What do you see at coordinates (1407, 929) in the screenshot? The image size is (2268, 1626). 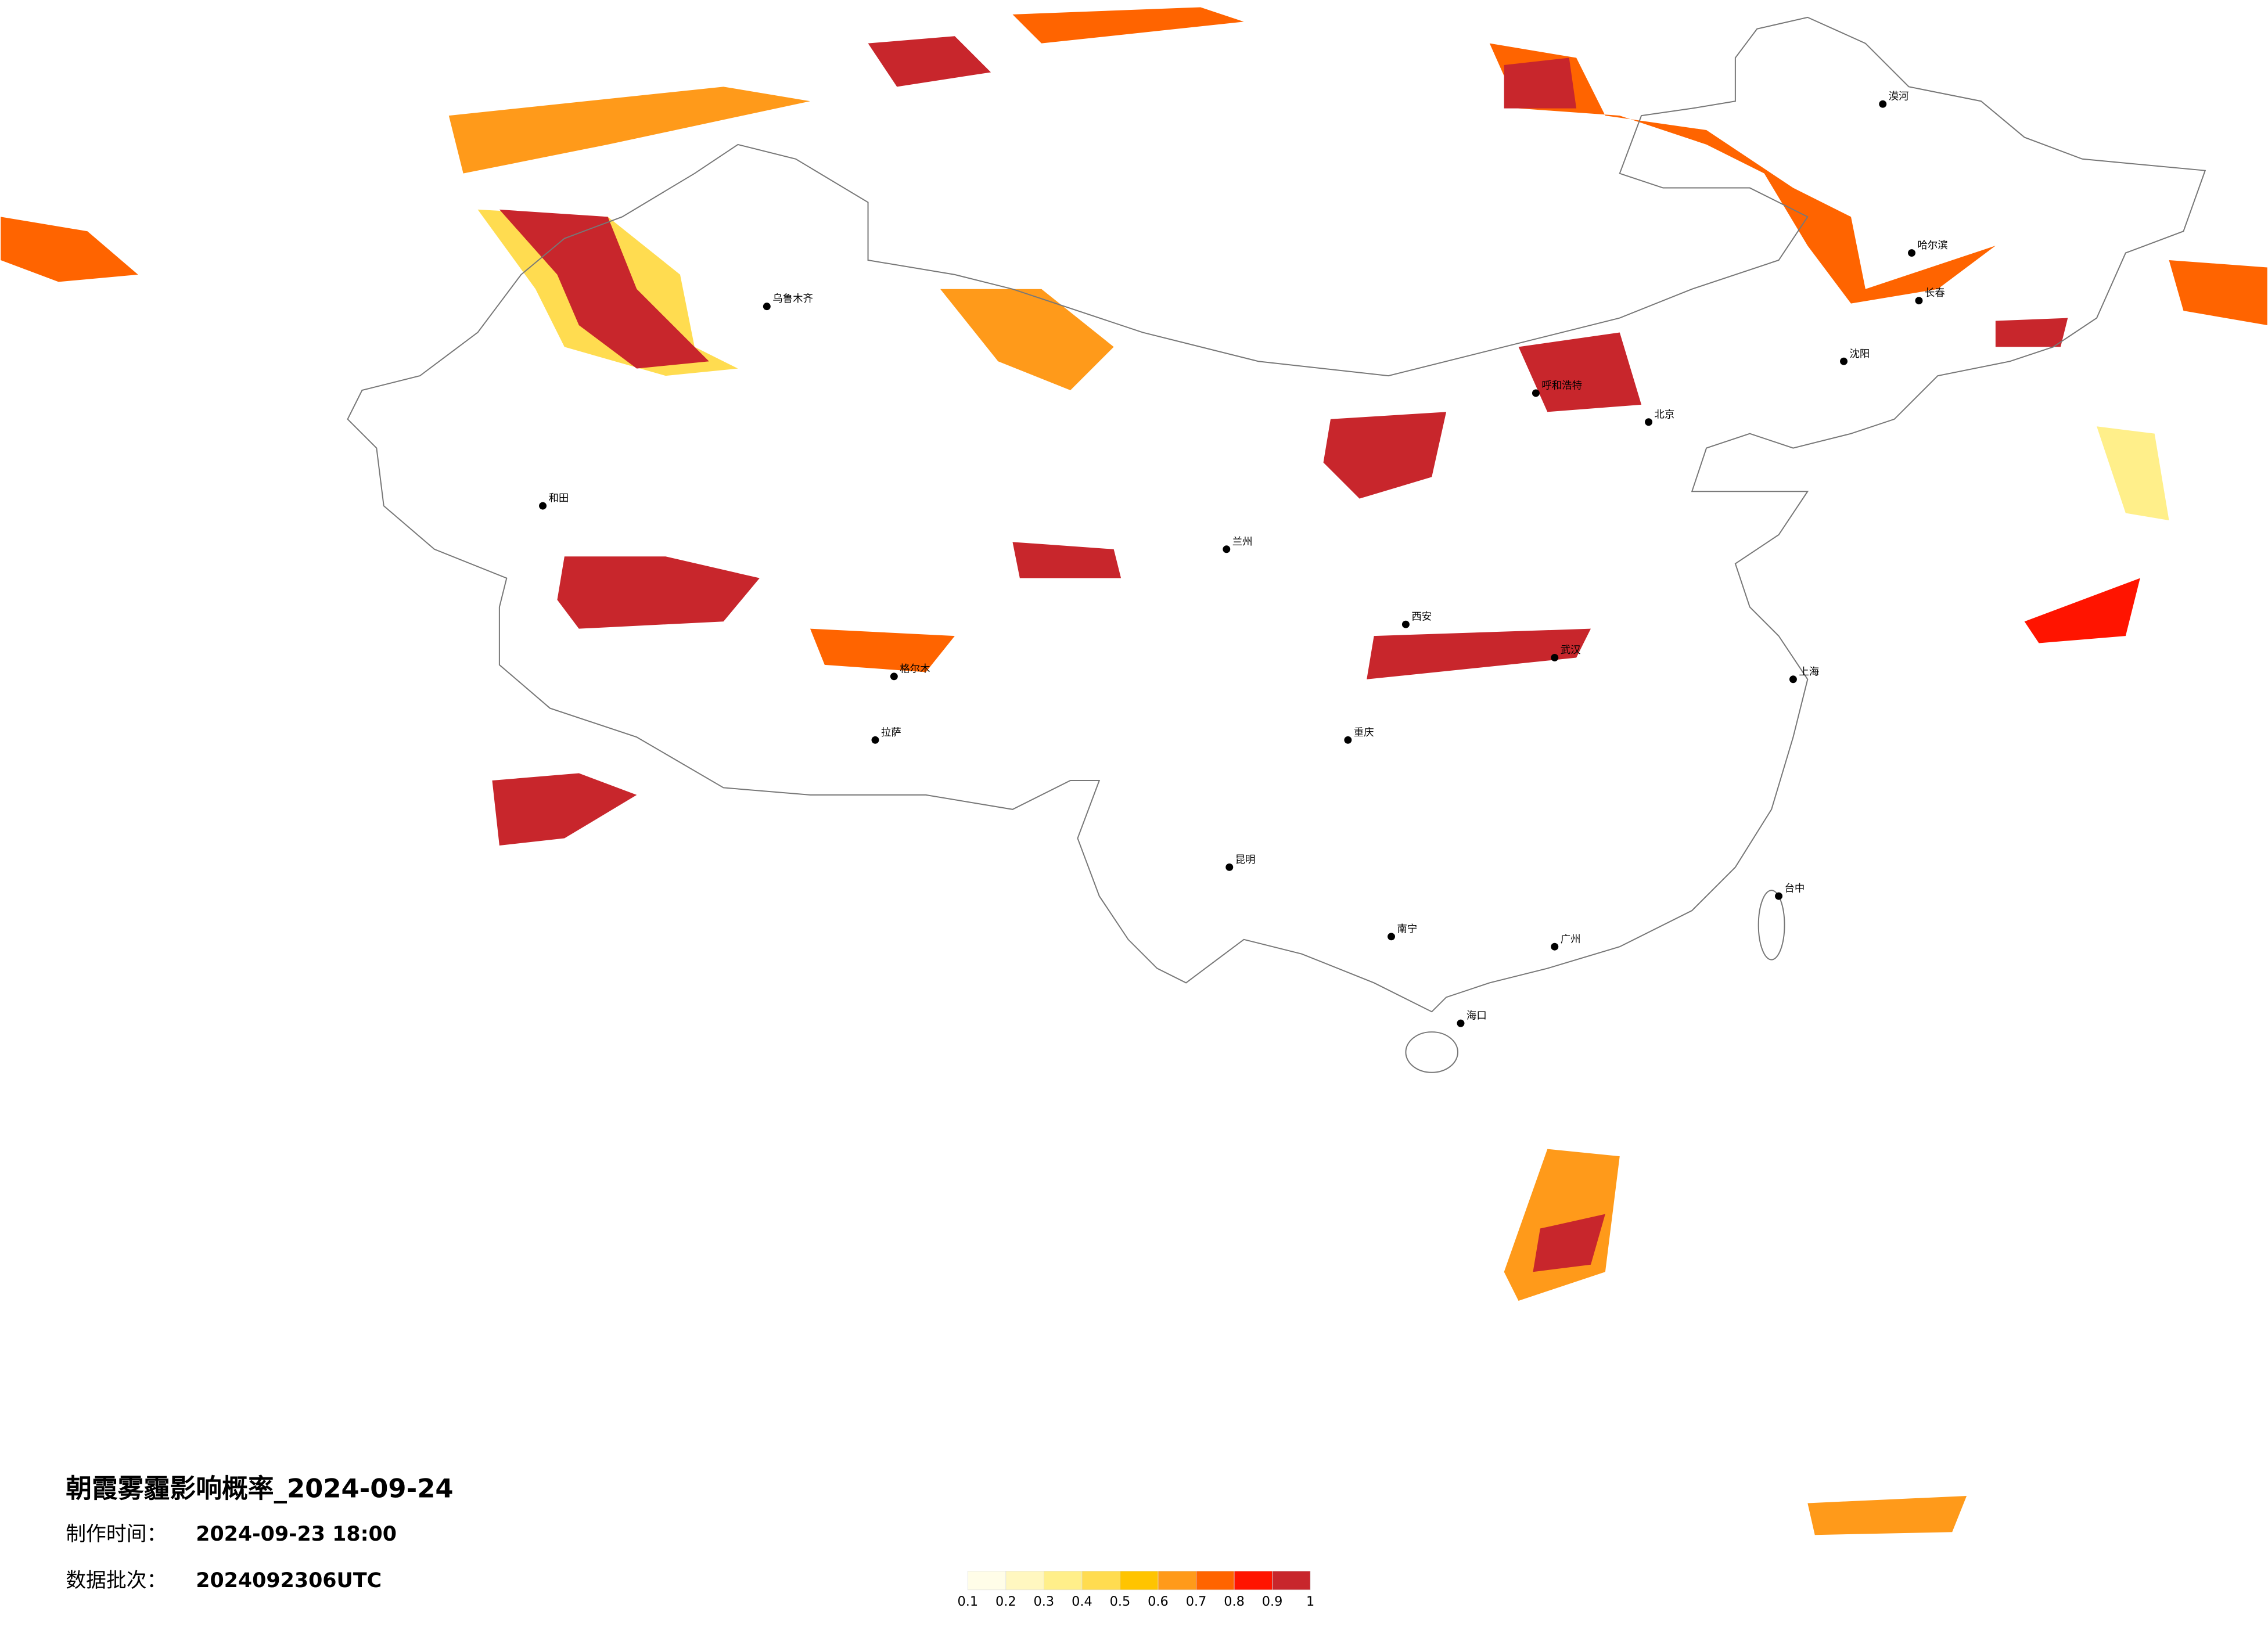 I see `city-label: 南宁` at bounding box center [1407, 929].